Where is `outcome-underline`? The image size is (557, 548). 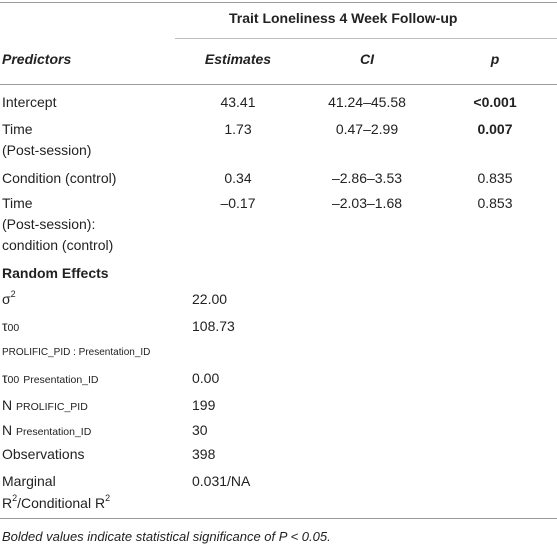 outcome-underline is located at coordinates (366, 38).